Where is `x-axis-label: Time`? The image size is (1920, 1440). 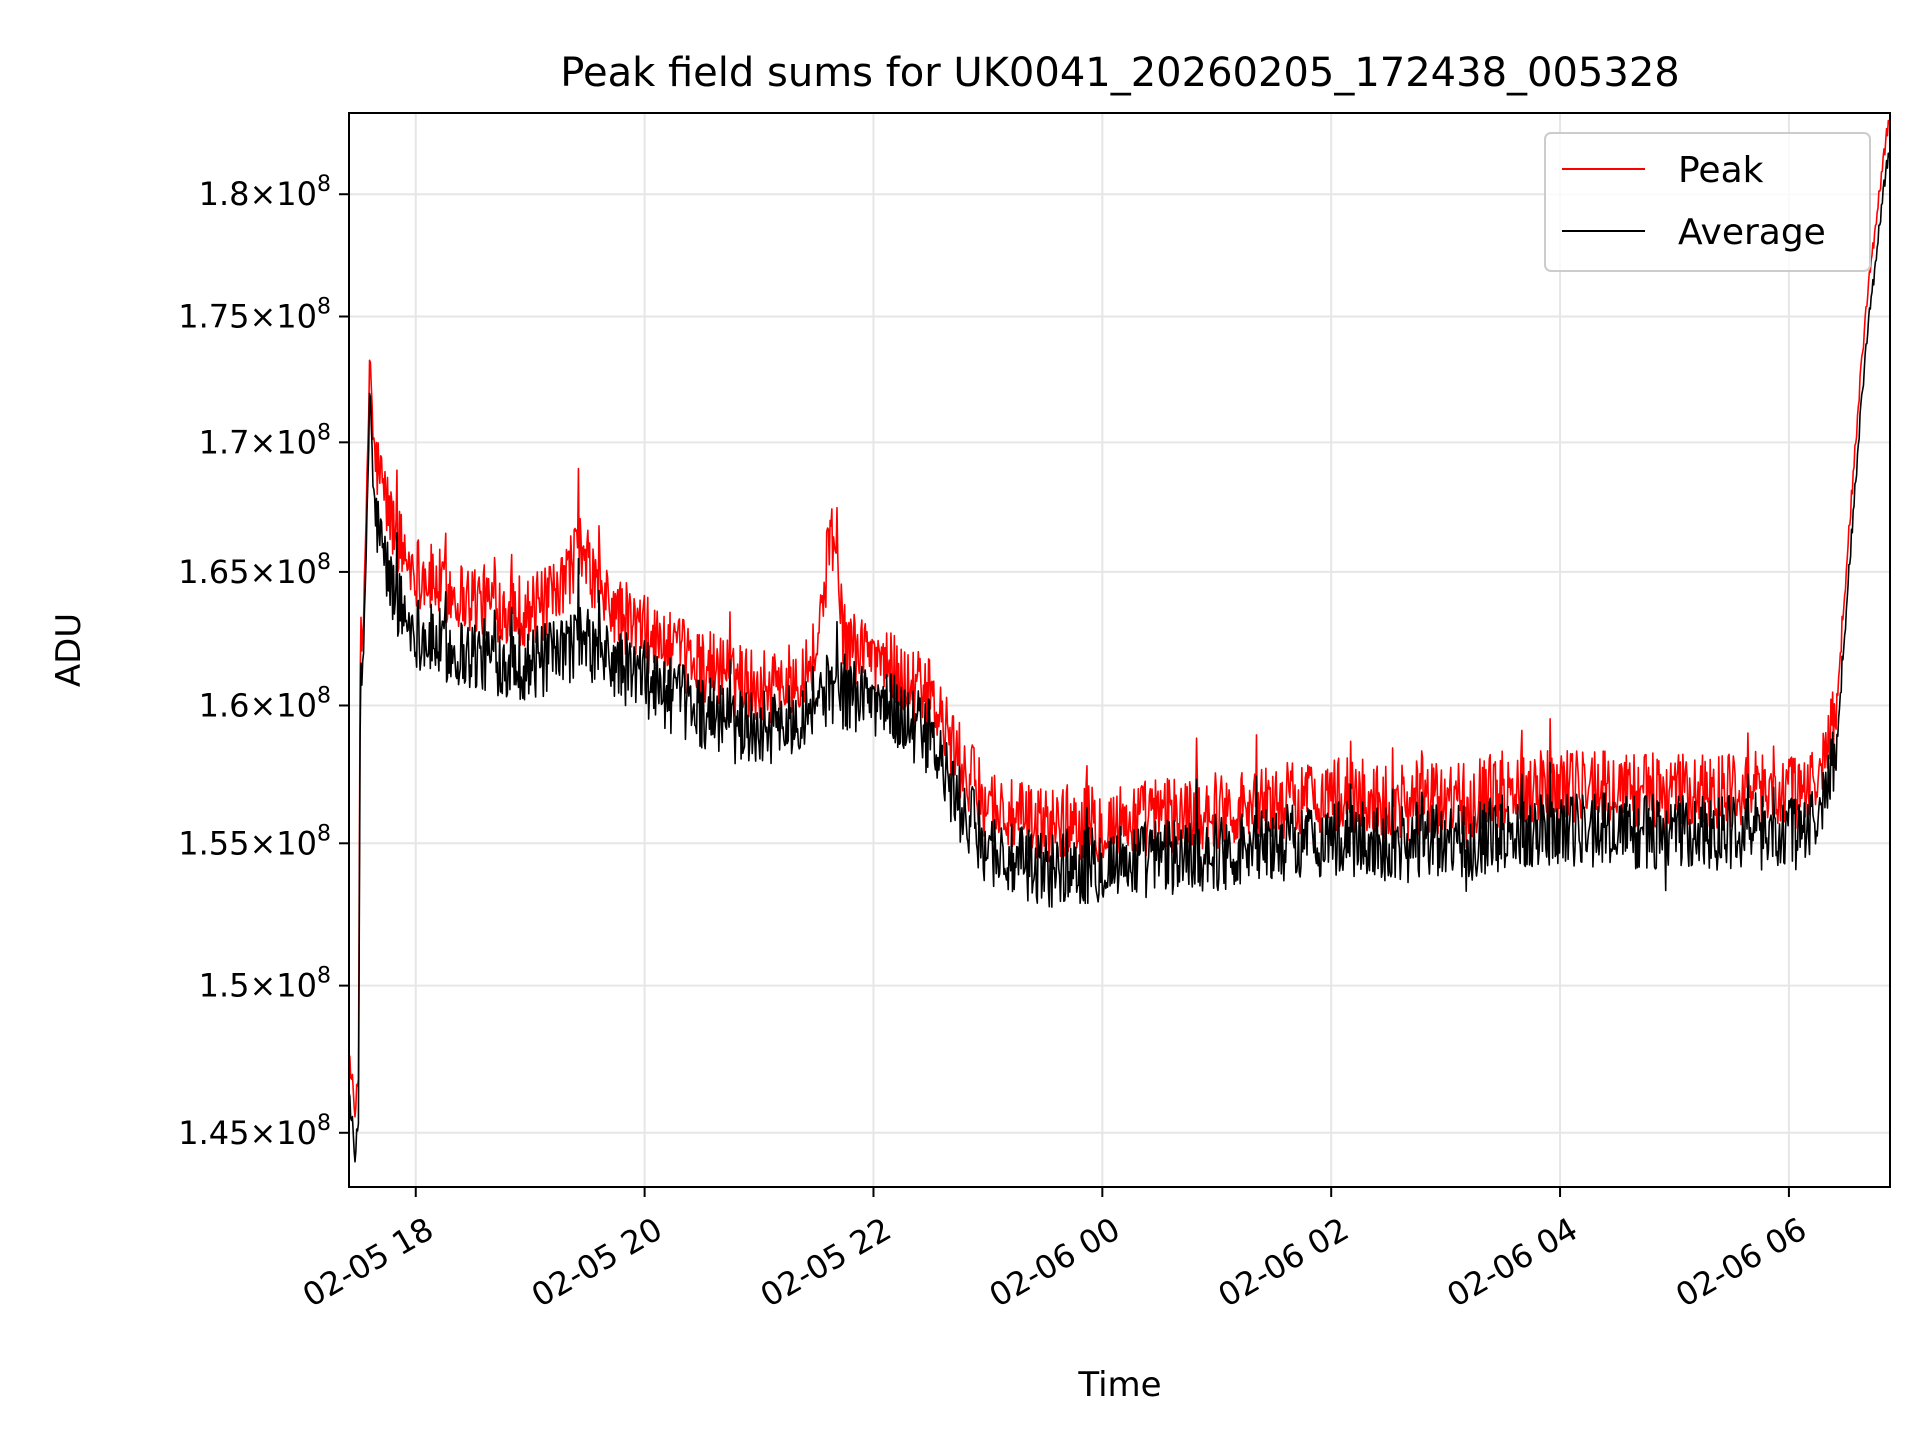 x-axis-label: Time is located at coordinates (1119, 1385).